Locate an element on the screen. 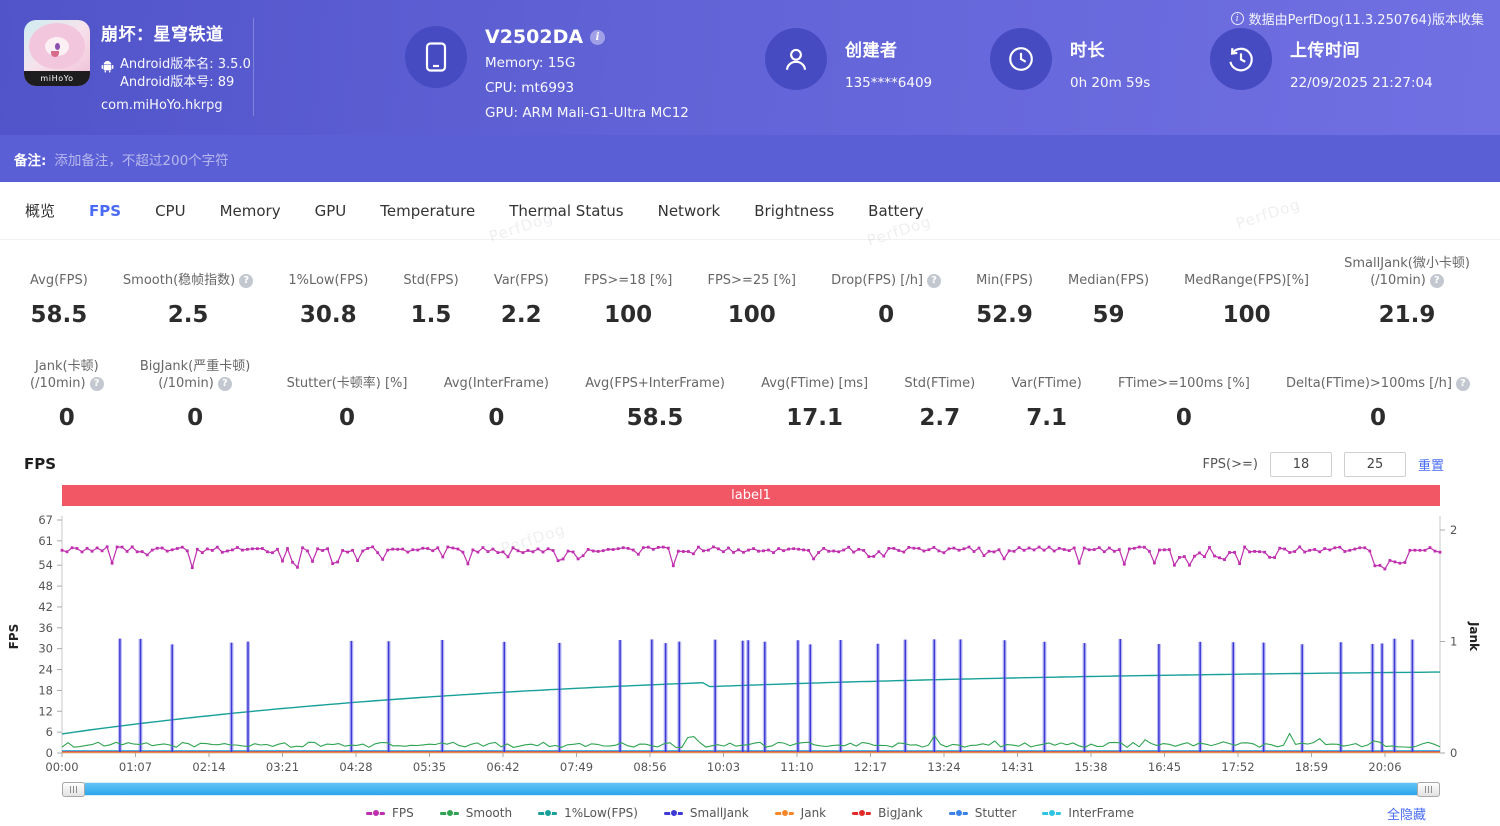 The image size is (1500, 826). tab-brightness: Brightness is located at coordinates (794, 210).